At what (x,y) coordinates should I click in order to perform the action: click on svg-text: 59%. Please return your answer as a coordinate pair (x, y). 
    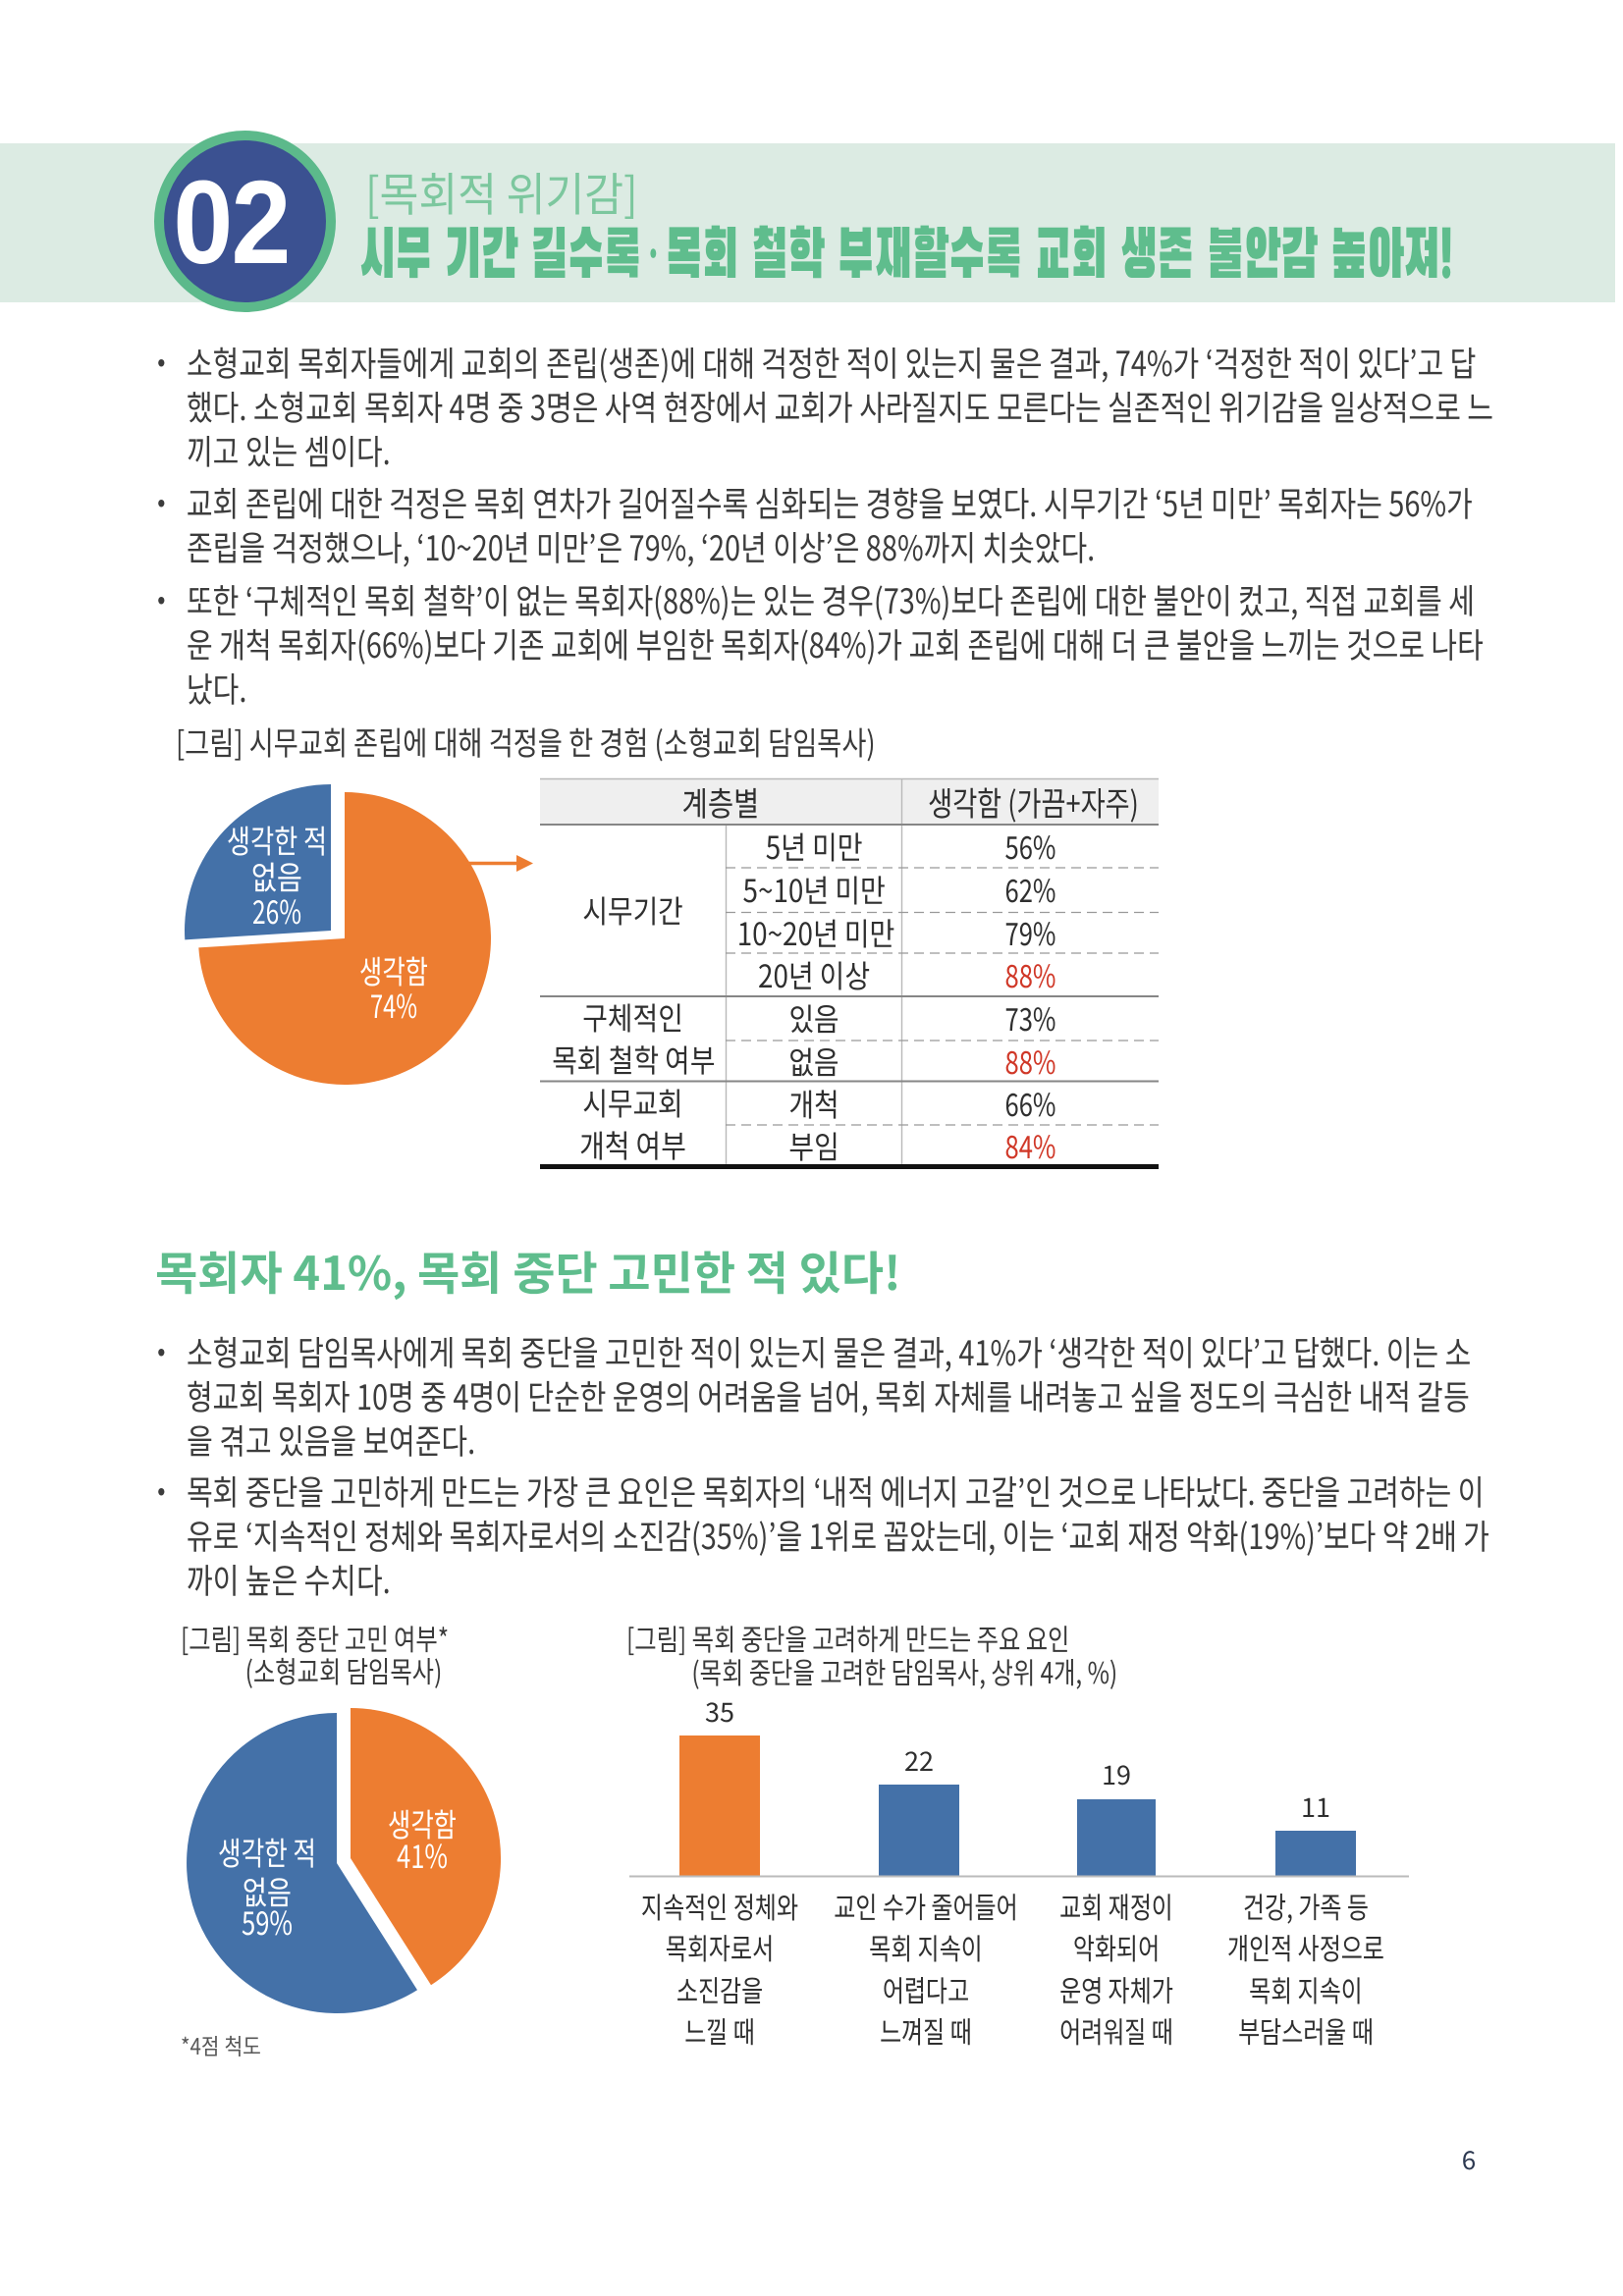
    Looking at the image, I should click on (267, 1921).